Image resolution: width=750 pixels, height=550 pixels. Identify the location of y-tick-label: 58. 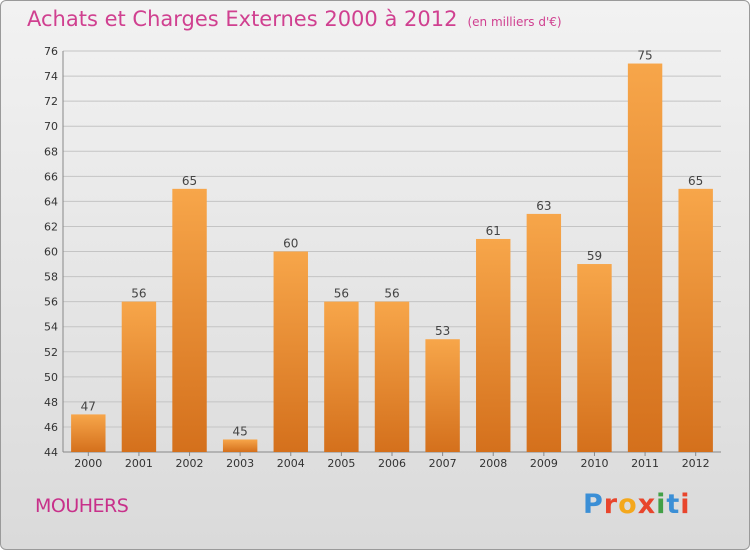
(51, 277).